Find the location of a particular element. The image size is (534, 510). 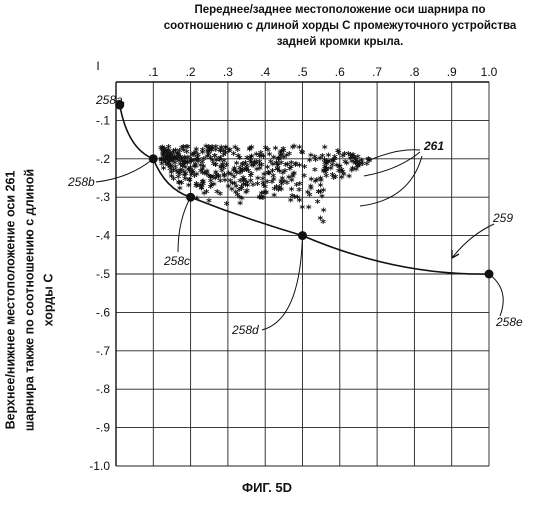

scatter-label: 261 is located at coordinates (433, 146).